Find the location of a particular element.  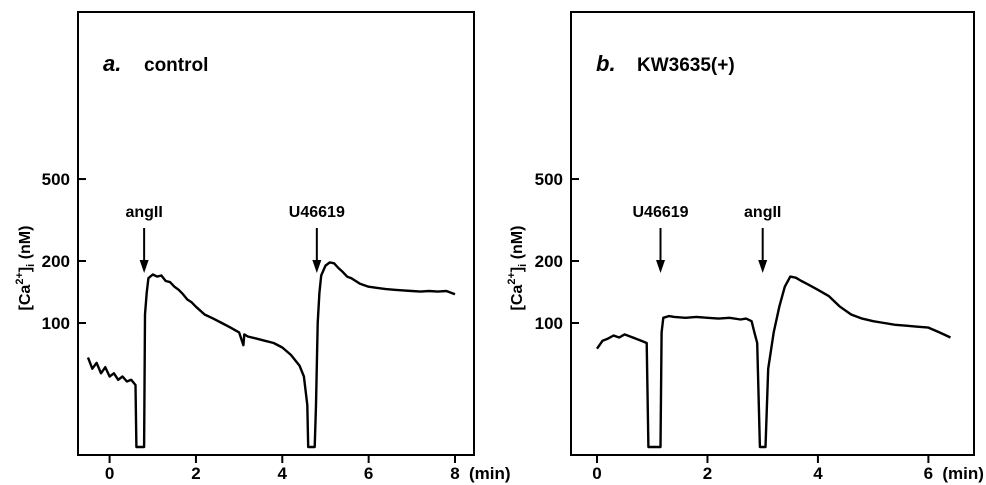

panel-title: control is located at coordinates (176, 65).